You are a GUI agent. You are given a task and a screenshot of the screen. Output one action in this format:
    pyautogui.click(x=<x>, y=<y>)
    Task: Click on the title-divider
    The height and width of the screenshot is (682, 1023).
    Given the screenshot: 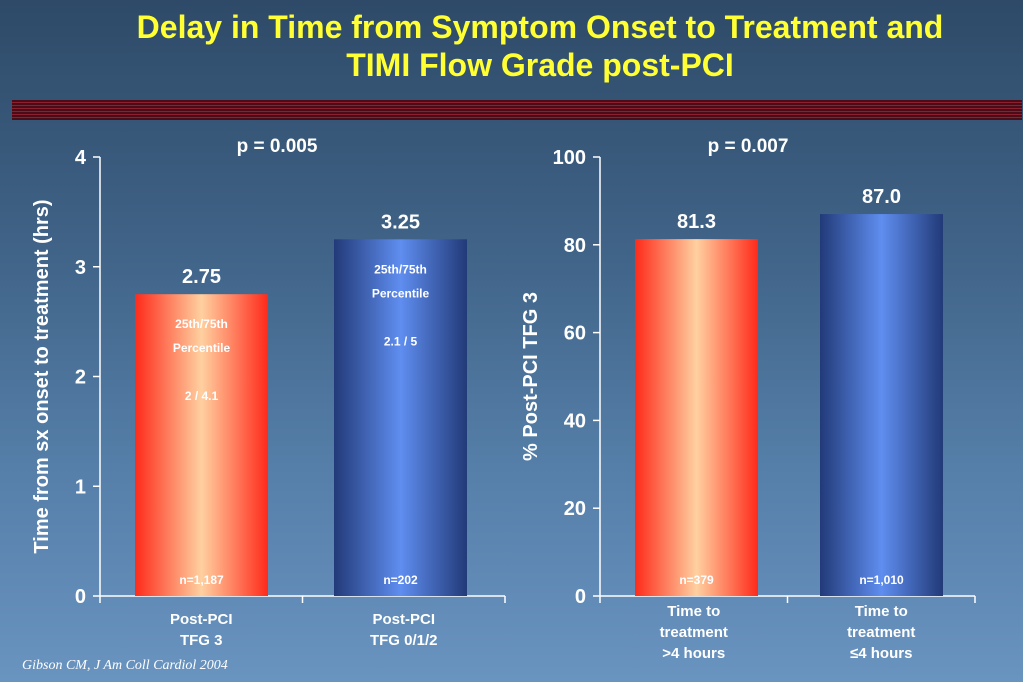 What is the action you would take?
    pyautogui.click(x=517, y=110)
    